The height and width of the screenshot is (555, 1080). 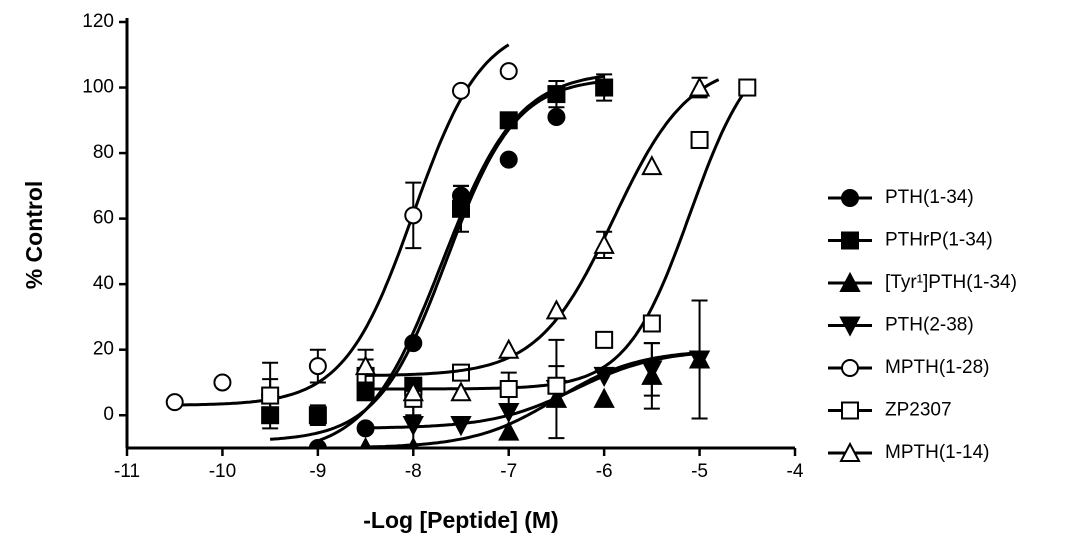 I want to click on y-tick-label: 60, so click(x=103, y=218).